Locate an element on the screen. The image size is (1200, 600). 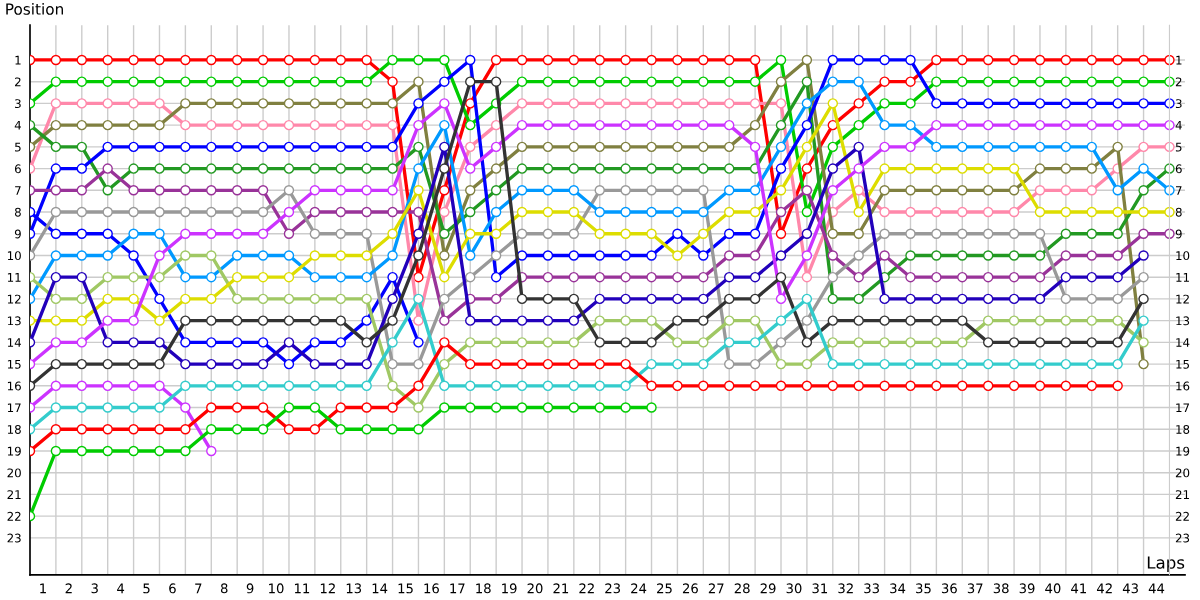
y2-tick-label: 11 is located at coordinates (1182, 277).